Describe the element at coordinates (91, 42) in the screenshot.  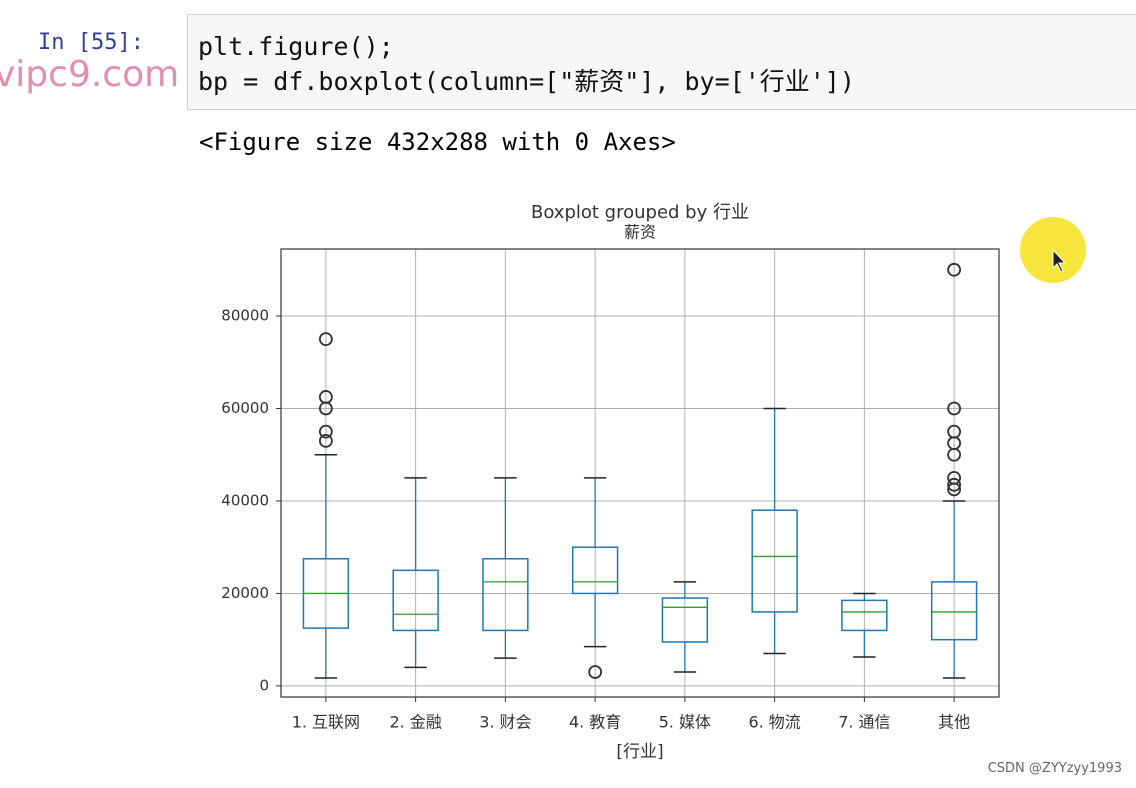
I see `cell-prompt: In [55]:` at that location.